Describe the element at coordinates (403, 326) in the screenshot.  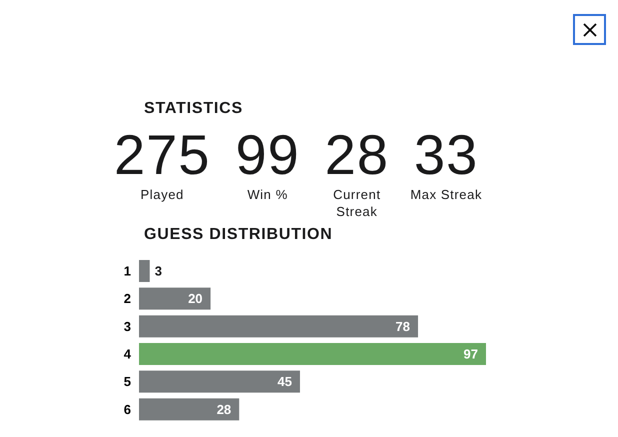
I see `data-label: 78` at that location.